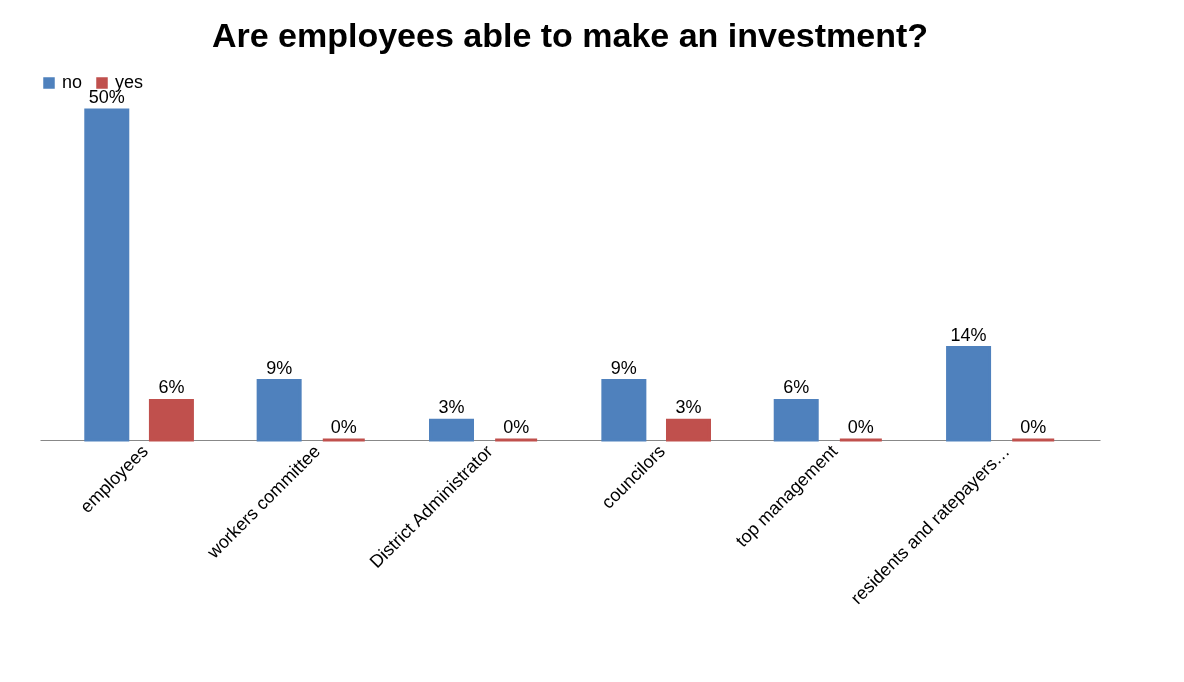  Describe the element at coordinates (129, 82) in the screenshot. I see `legend-label: yes` at that location.